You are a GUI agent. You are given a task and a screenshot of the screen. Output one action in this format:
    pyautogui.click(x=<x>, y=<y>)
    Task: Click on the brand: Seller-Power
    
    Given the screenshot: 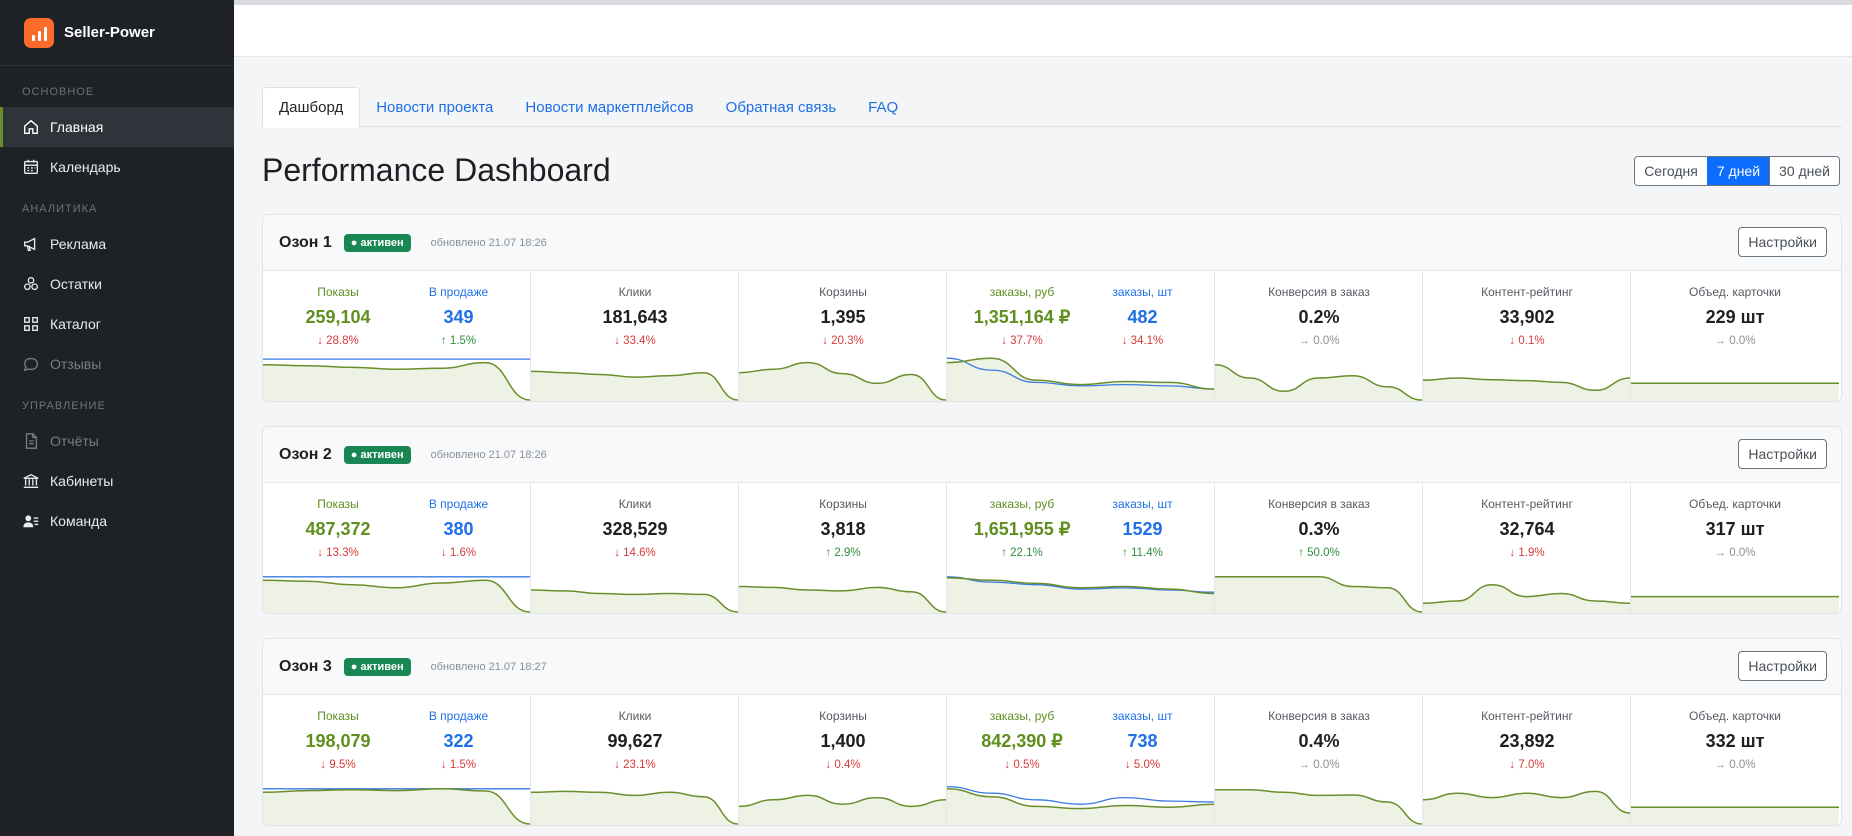 What is the action you would take?
    pyautogui.click(x=117, y=33)
    